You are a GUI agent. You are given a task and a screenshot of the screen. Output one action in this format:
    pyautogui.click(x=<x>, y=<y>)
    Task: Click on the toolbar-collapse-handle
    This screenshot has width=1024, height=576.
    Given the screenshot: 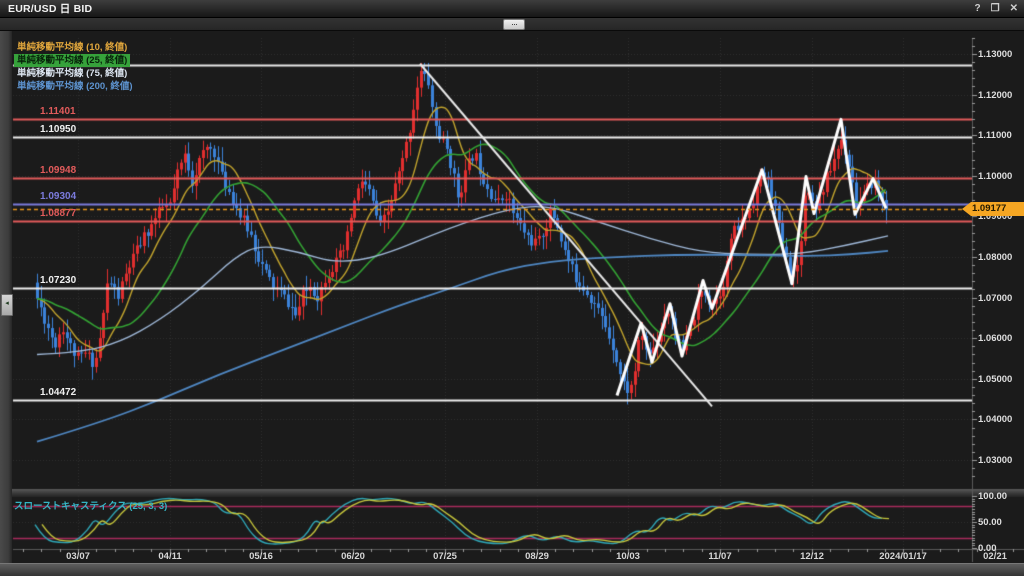 What is the action you would take?
    pyautogui.click(x=514, y=24)
    